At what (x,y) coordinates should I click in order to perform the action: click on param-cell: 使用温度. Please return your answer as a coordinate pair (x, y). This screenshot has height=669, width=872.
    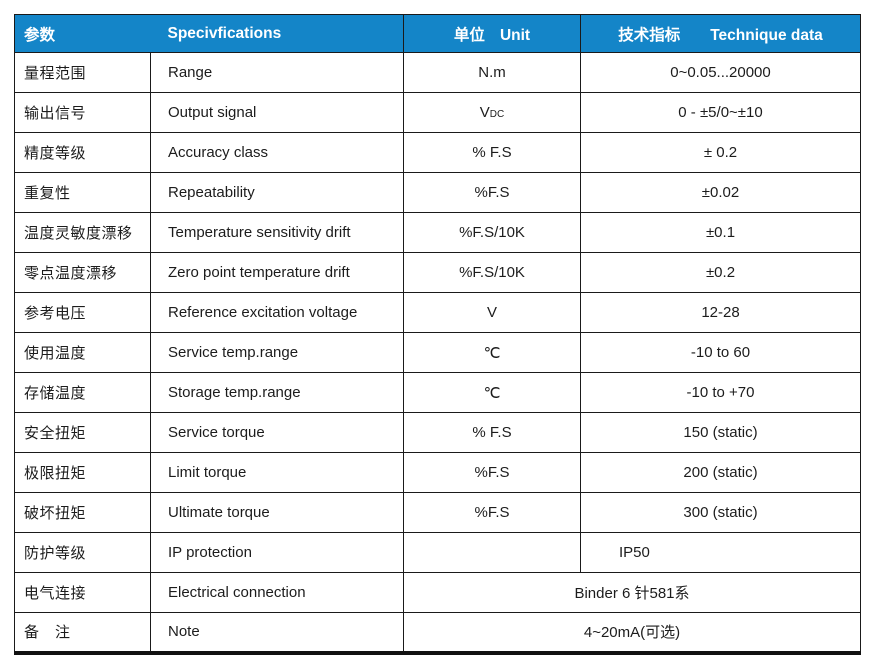
    Looking at the image, I should click on (82, 352).